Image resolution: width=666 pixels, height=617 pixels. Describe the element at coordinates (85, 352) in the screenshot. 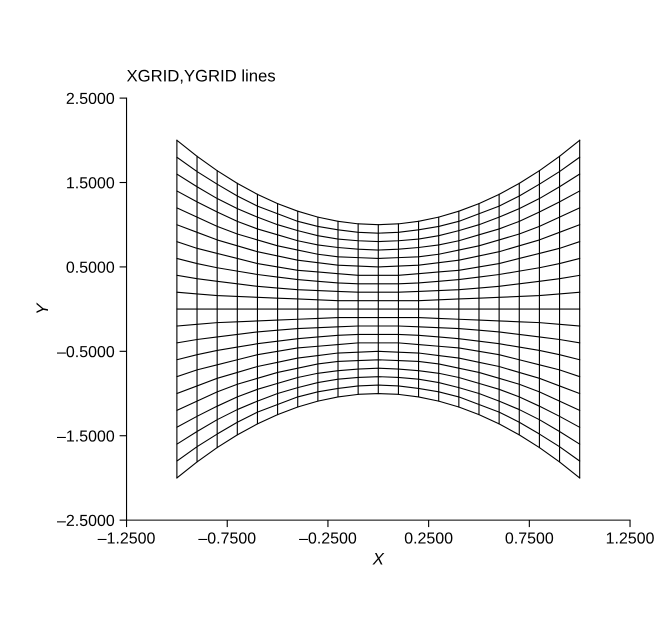

I see `y-tick-label: –0.5000` at that location.